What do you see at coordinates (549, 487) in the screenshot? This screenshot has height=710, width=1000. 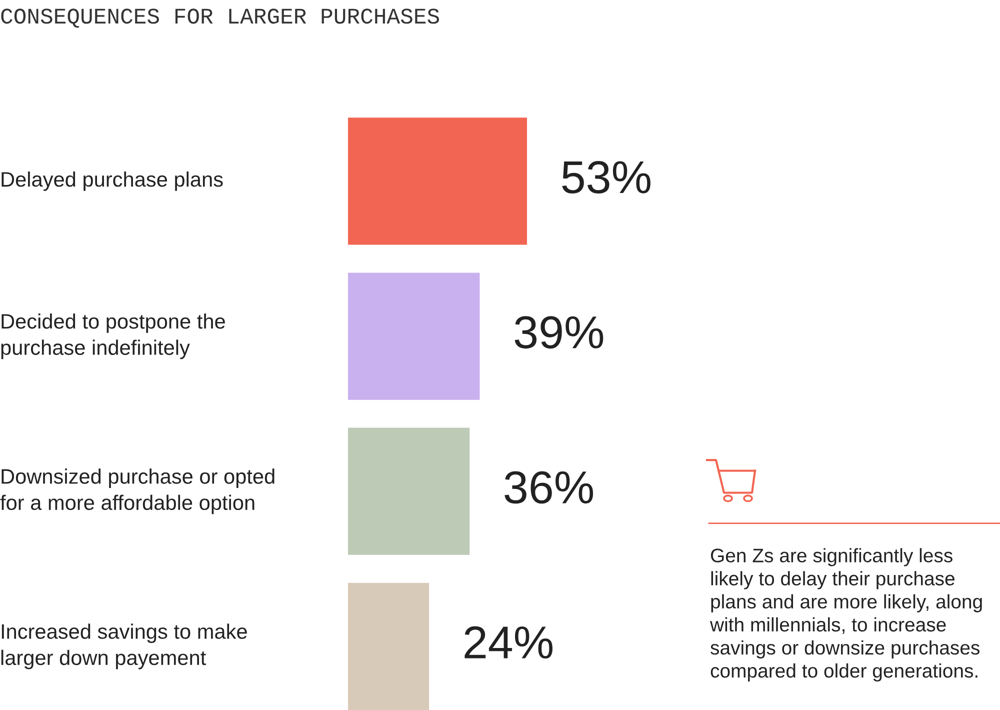 I see `data-label: 36%` at bounding box center [549, 487].